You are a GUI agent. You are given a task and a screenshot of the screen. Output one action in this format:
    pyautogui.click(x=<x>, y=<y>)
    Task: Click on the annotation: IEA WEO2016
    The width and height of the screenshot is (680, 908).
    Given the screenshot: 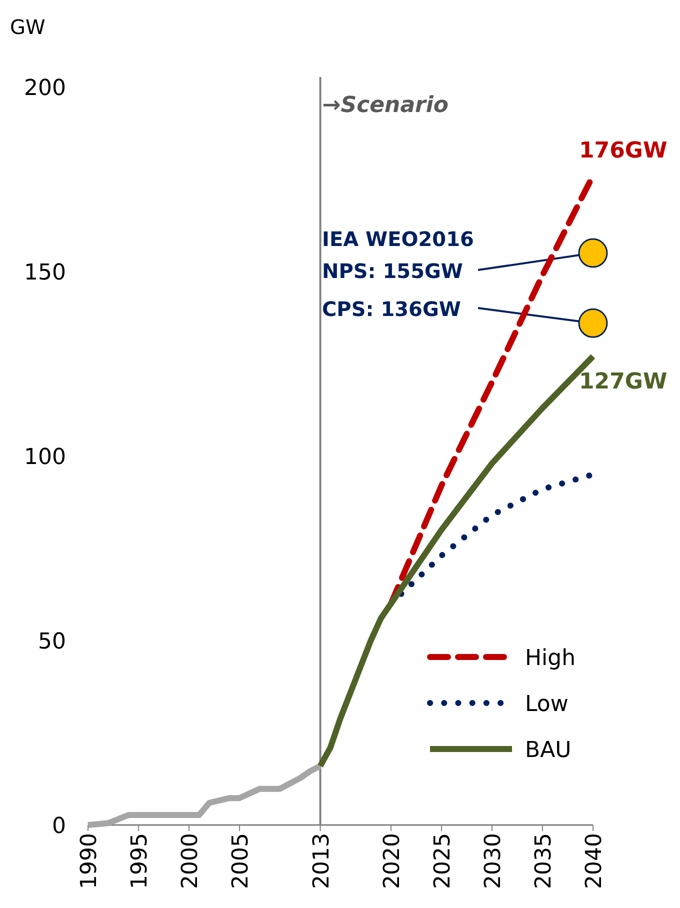 What is the action you would take?
    pyautogui.click(x=398, y=239)
    